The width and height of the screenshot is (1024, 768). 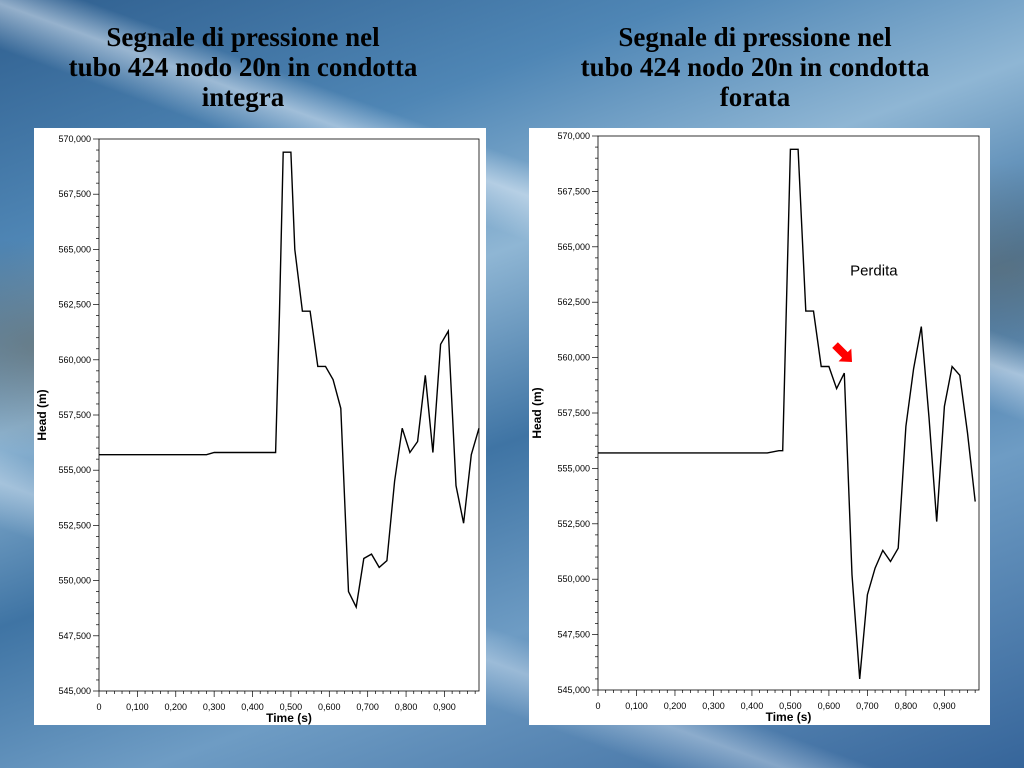 I want to click on annotation-label: Perdita, so click(x=874, y=271).